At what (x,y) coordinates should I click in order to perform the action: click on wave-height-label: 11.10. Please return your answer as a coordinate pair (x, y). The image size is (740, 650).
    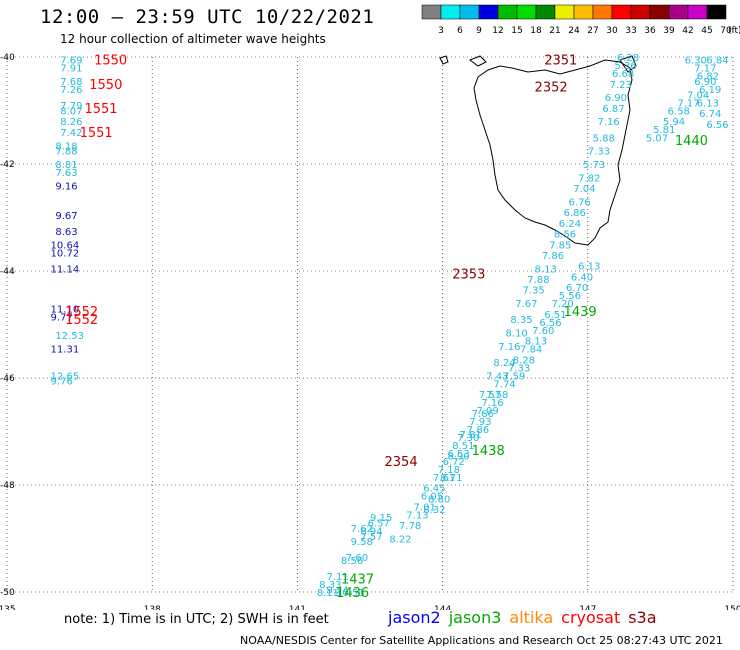
    Looking at the image, I should click on (65, 309).